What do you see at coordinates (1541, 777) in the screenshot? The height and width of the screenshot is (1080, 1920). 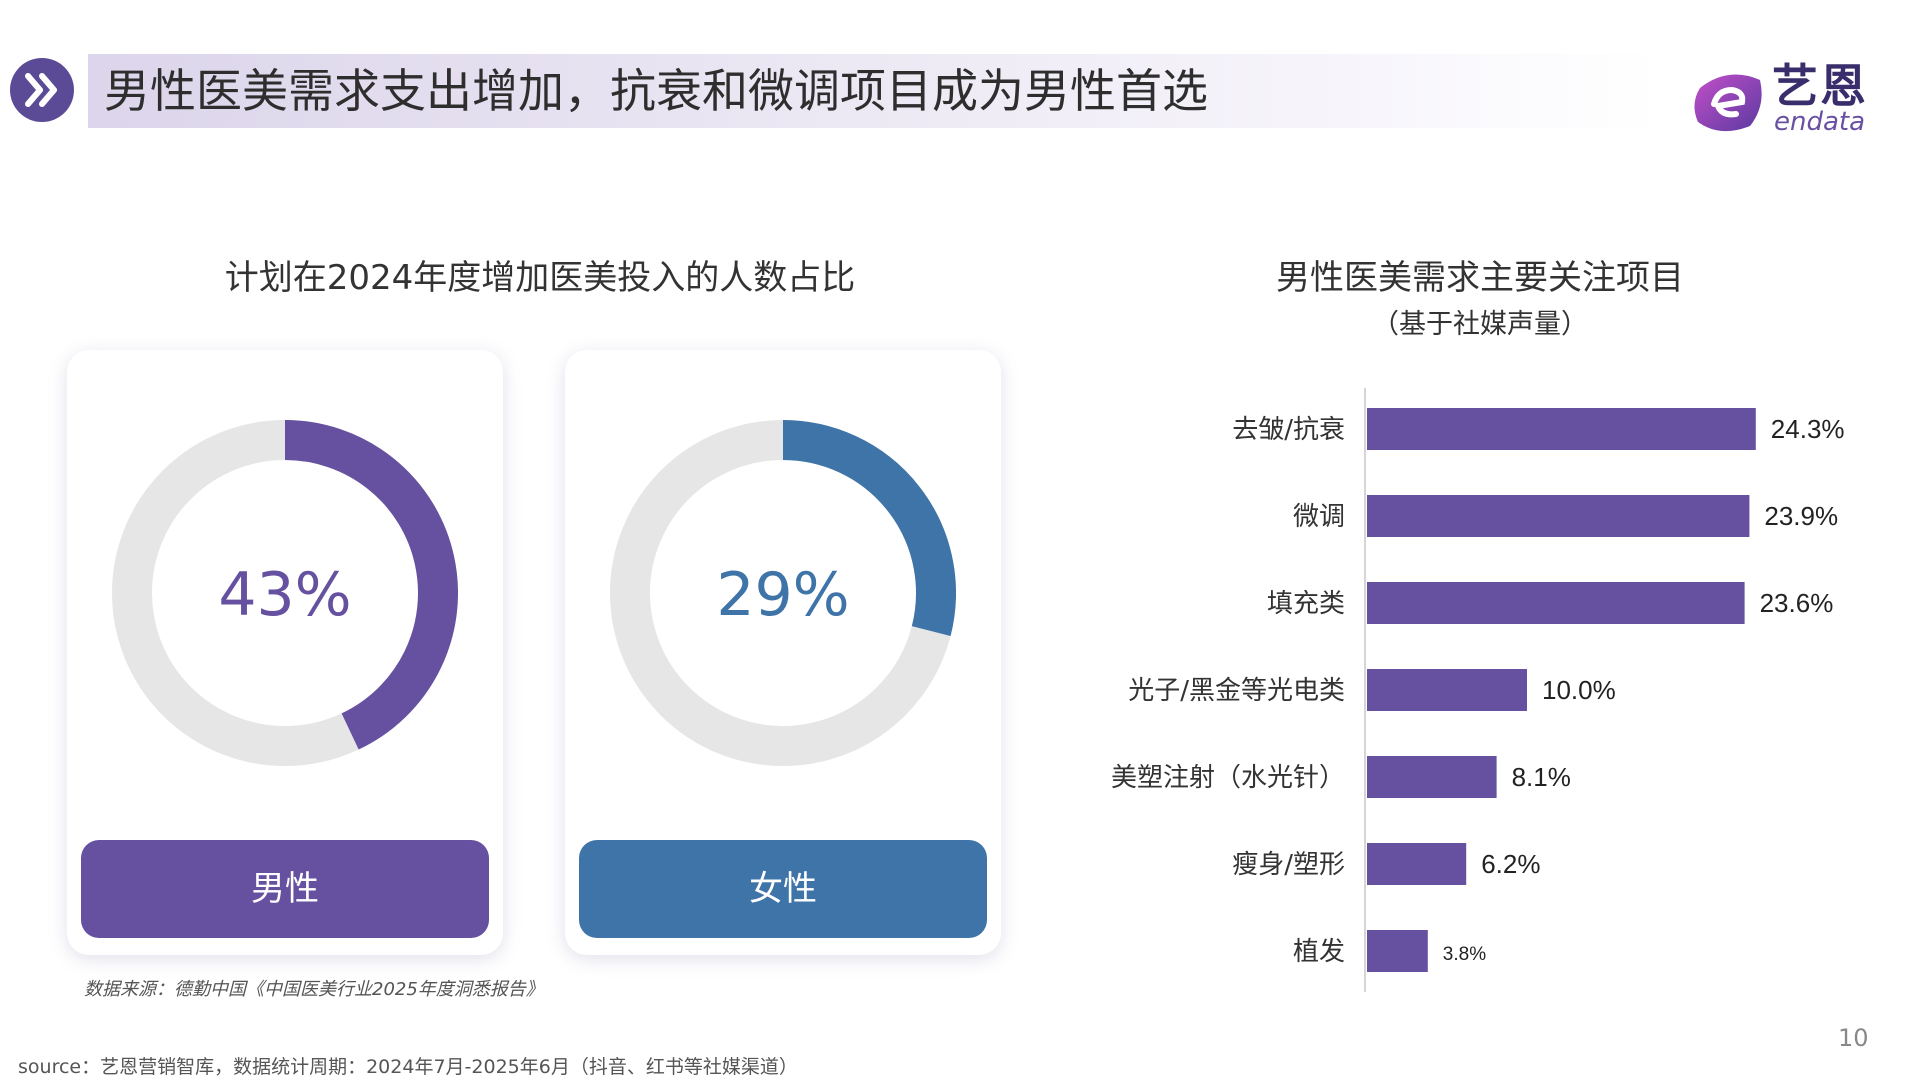 I see `bar-value-label: 8.1%` at bounding box center [1541, 777].